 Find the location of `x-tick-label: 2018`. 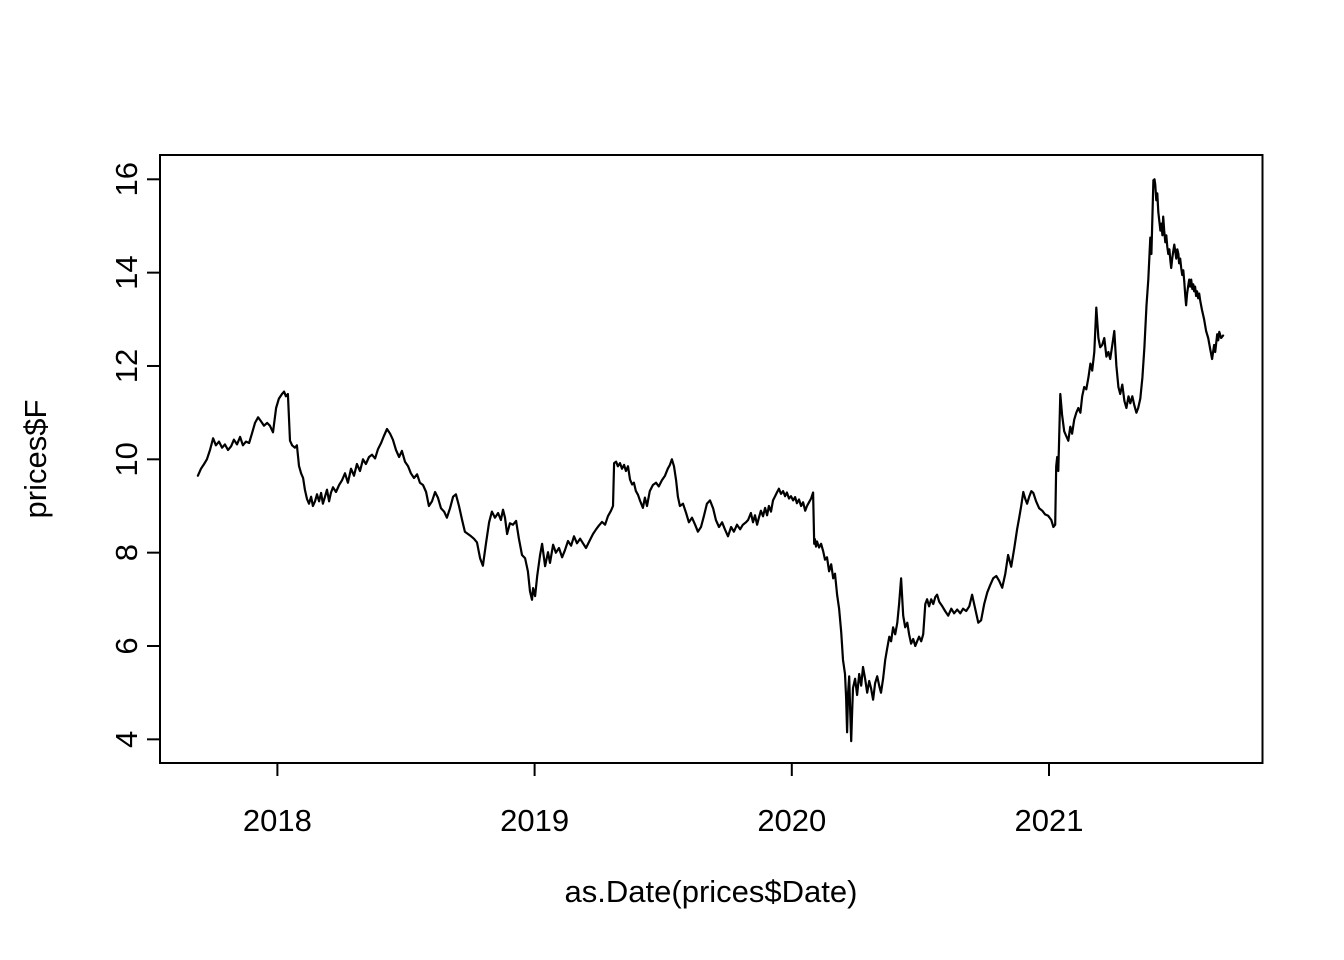

x-tick-label: 2018 is located at coordinates (277, 820).